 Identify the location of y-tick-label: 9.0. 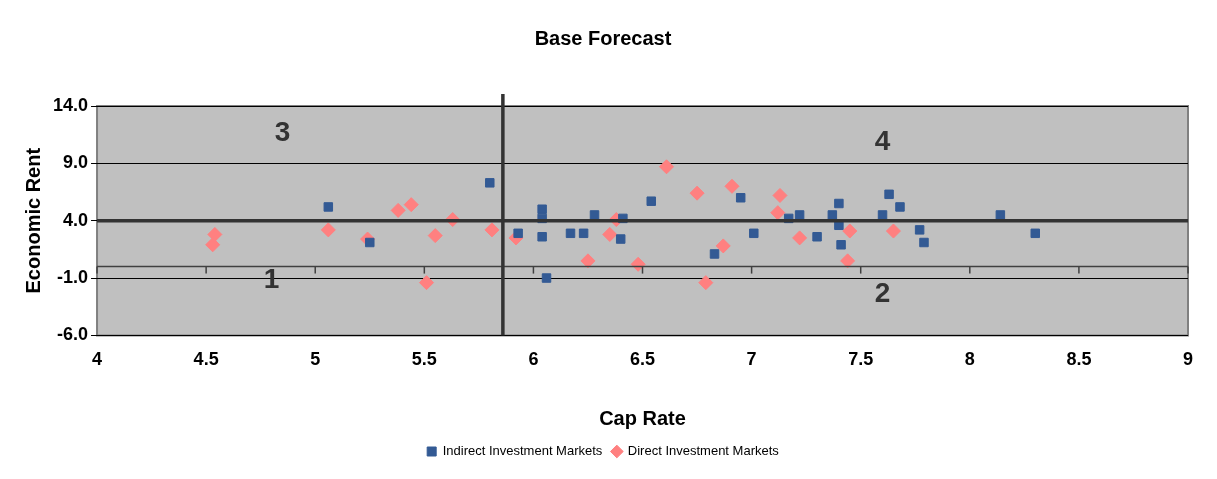
(76, 162).